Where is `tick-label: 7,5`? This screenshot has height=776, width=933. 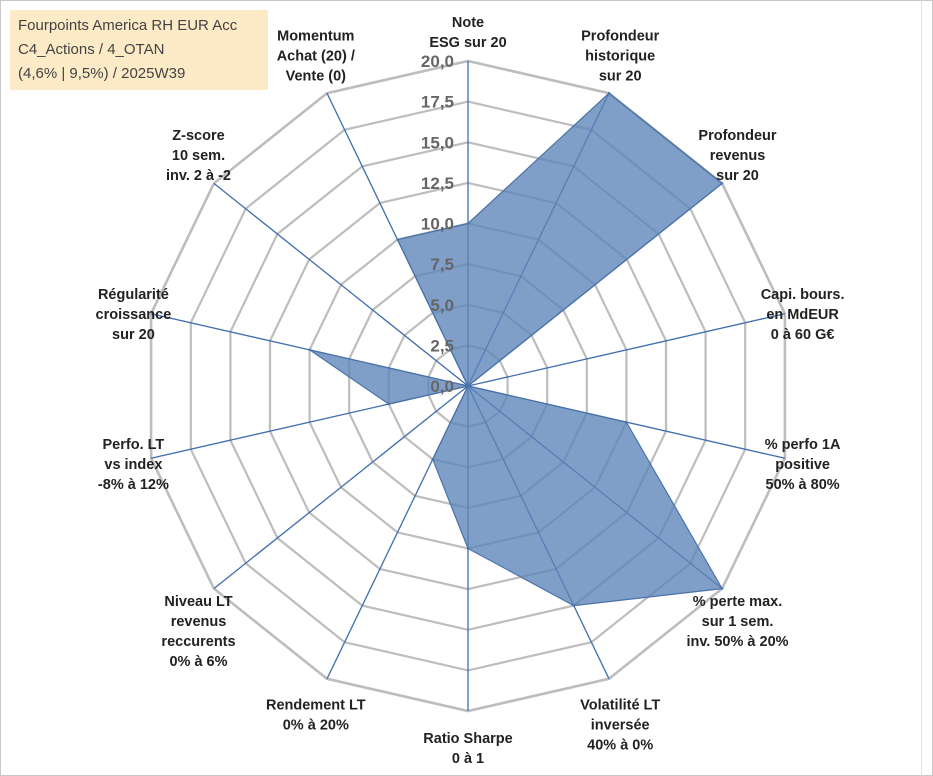
tick-label: 7,5 is located at coordinates (442, 264).